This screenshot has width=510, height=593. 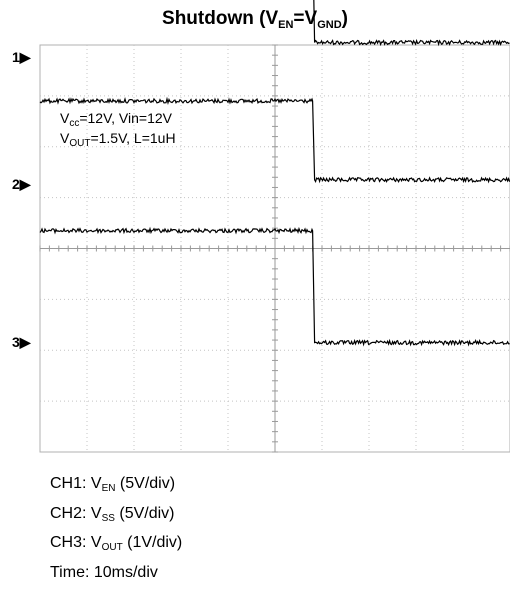 What do you see at coordinates (116, 119) in the screenshot?
I see `condition-line-1: Vcc=12V, Vin=12V` at bounding box center [116, 119].